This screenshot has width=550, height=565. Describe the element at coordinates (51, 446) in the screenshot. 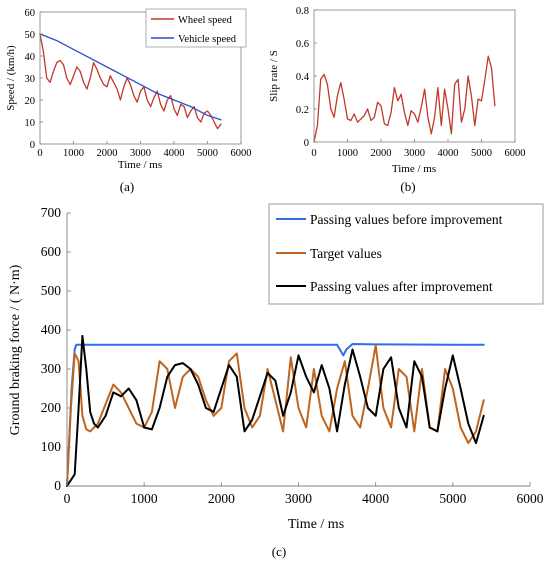

I see `y-tick-label: 100` at that location.